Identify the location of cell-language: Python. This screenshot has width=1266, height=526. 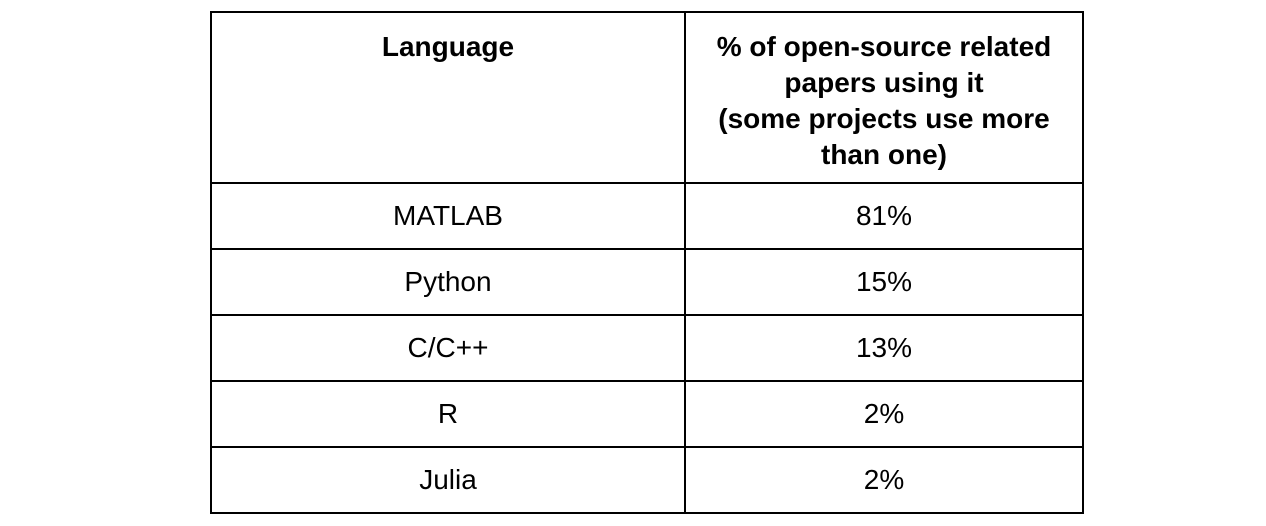
(448, 282).